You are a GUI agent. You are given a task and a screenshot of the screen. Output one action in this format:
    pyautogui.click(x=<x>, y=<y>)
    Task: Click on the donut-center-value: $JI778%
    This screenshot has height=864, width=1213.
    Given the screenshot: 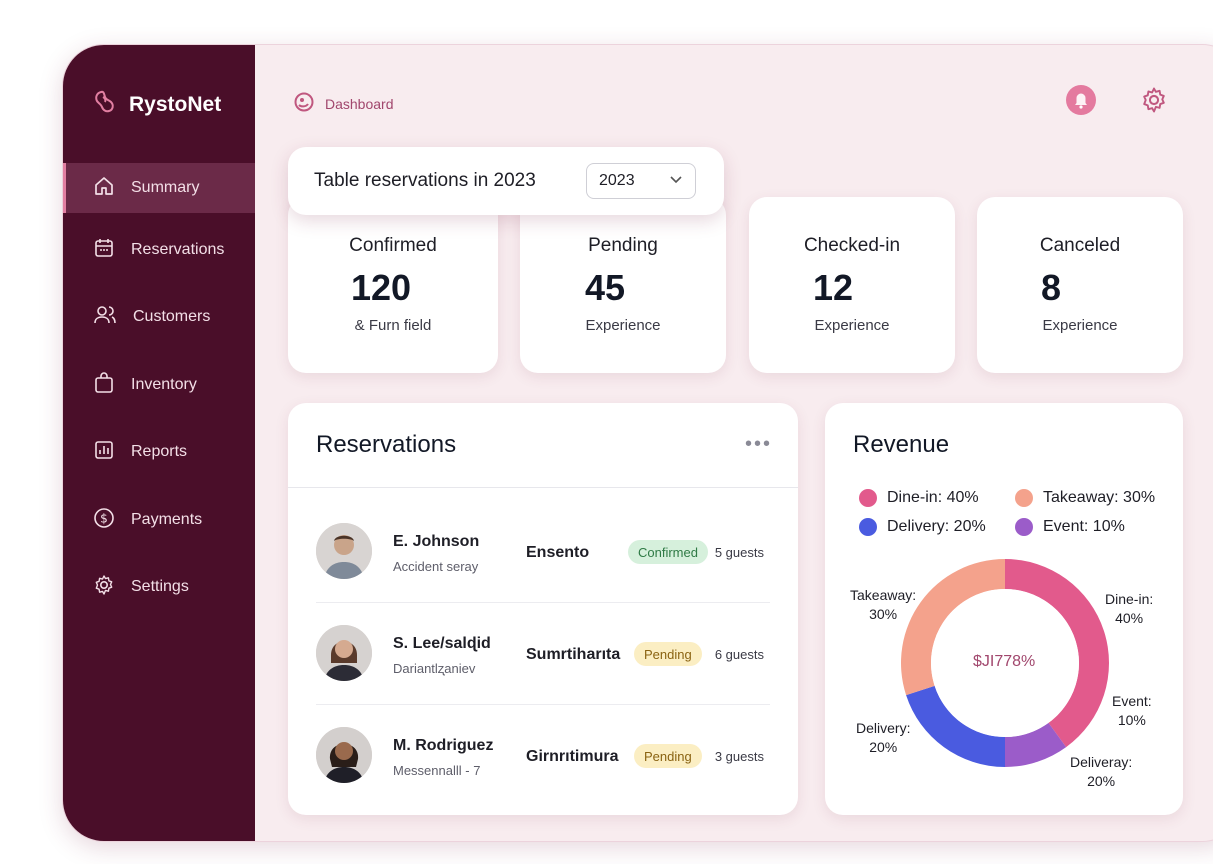 What is the action you would take?
    pyautogui.click(x=1004, y=661)
    